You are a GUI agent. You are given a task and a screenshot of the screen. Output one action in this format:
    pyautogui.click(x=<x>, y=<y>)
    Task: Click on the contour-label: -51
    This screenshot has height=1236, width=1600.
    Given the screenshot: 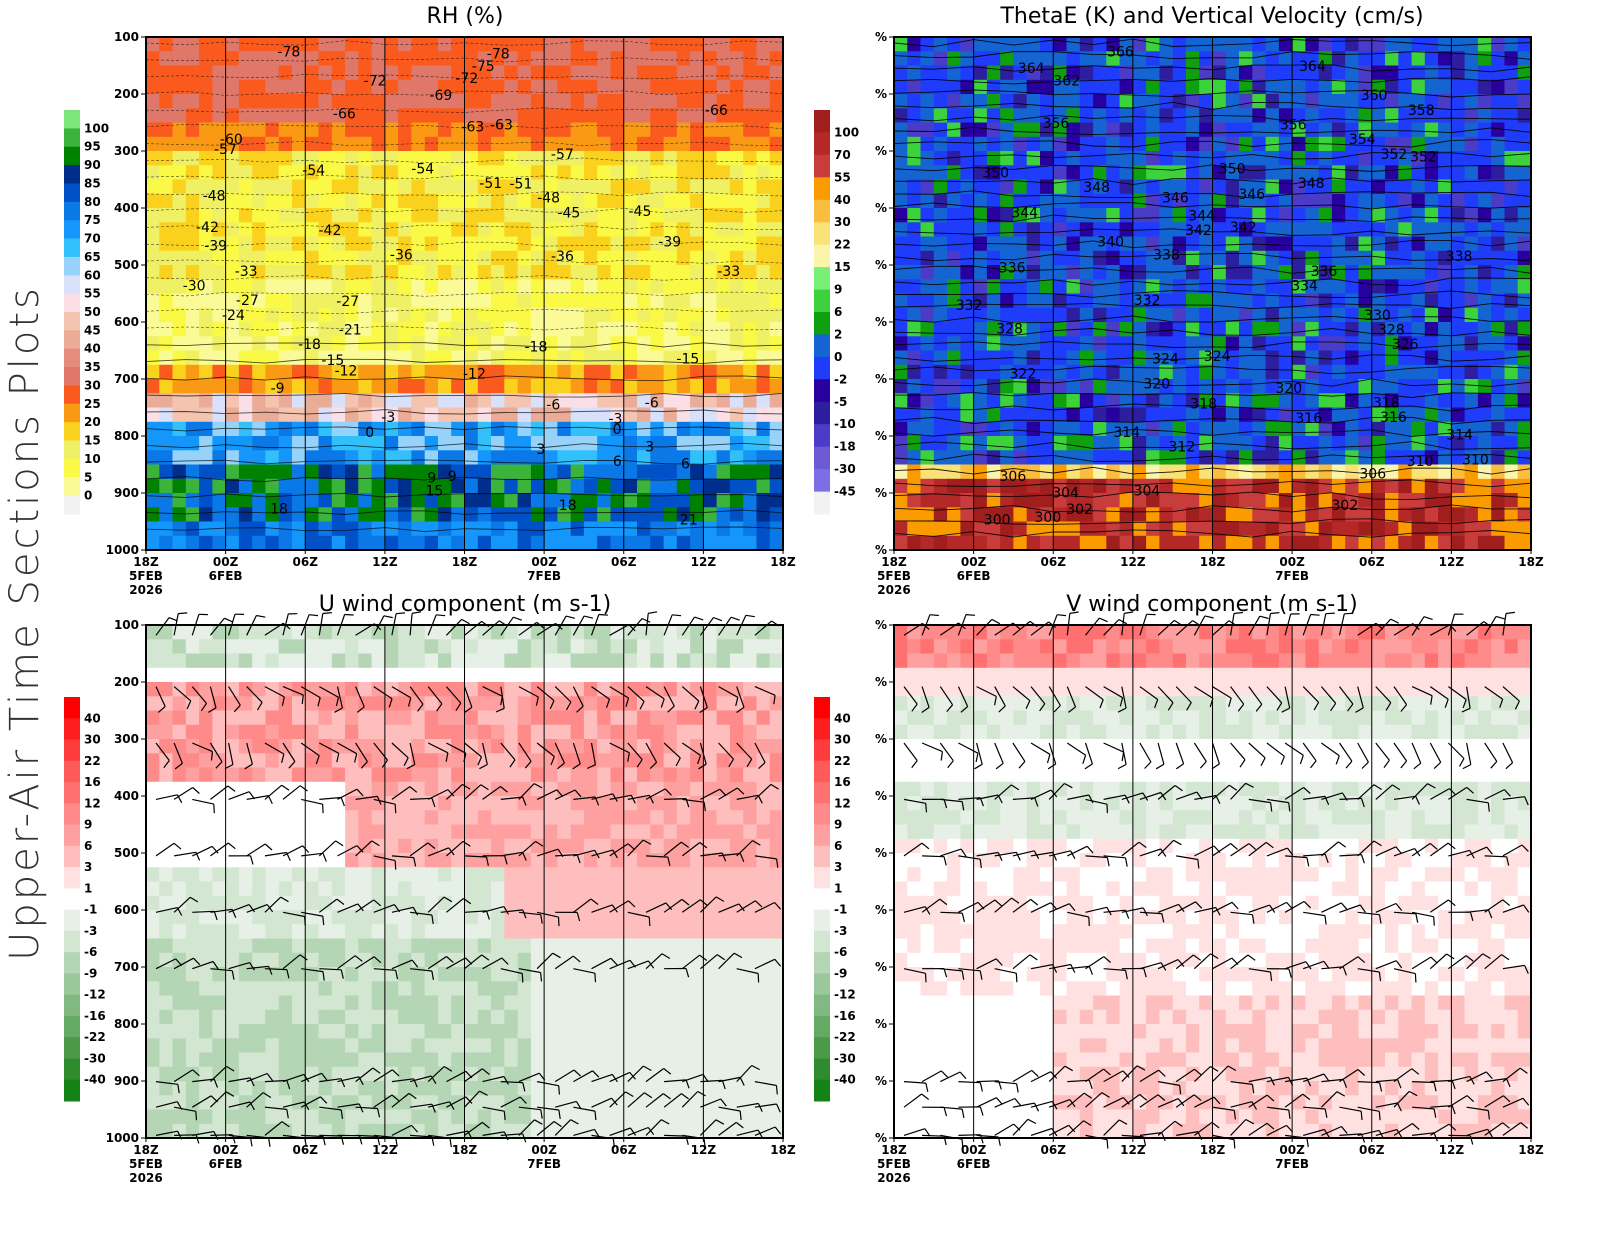 What is the action you would take?
    pyautogui.click(x=521, y=185)
    